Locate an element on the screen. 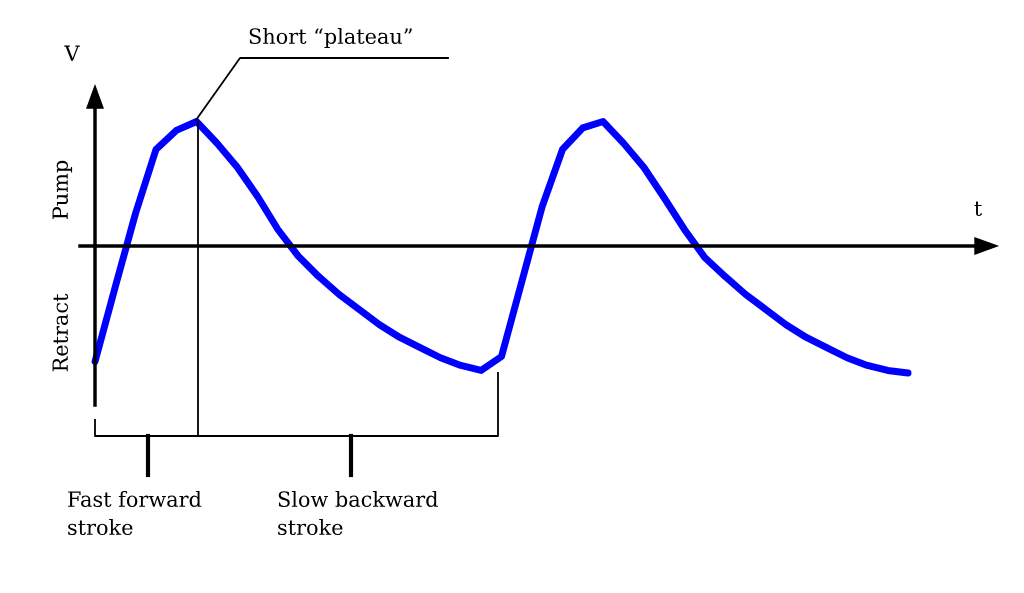 This screenshot has width=1024, height=593. y-axis-title: V is located at coordinates (72, 53).